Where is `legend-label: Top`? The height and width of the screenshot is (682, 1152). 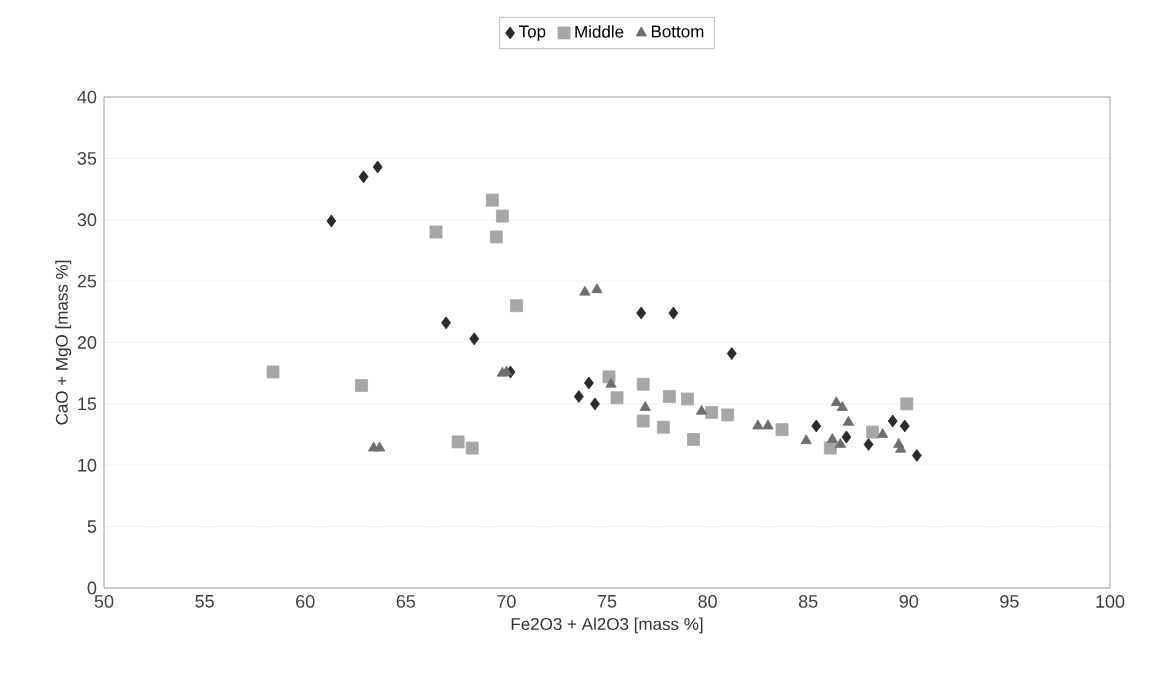 legend-label: Top is located at coordinates (532, 33).